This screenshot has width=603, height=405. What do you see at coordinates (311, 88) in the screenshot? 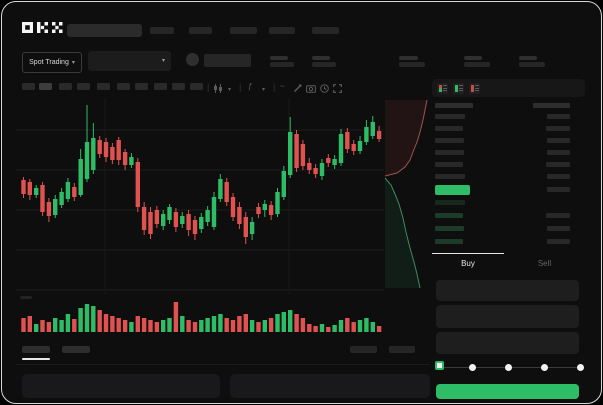
I see `camera-icon` at bounding box center [311, 88].